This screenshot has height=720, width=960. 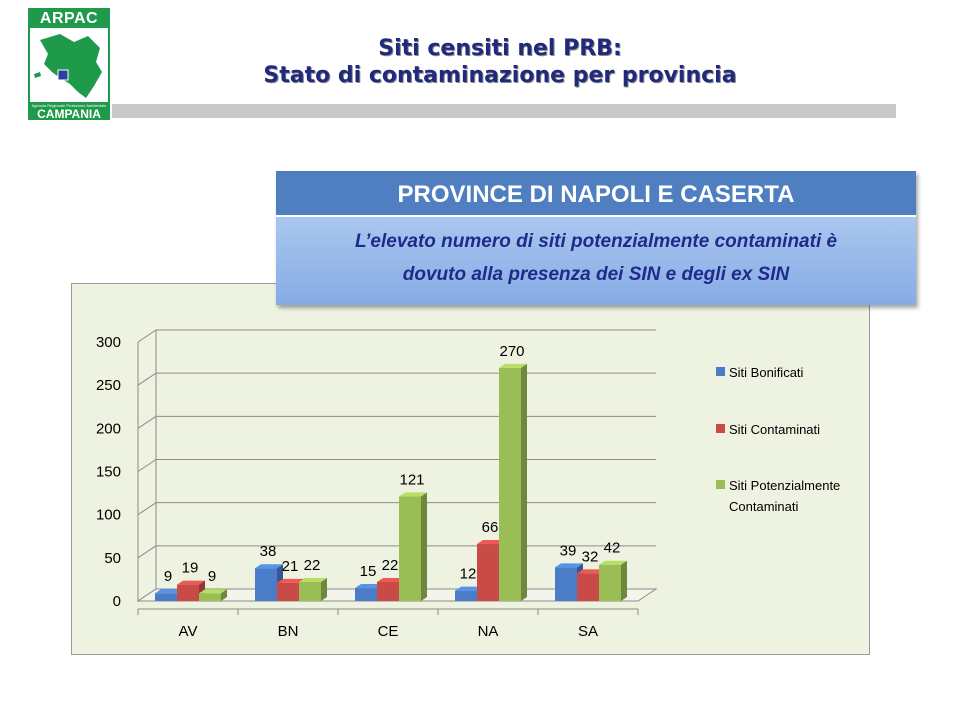 What do you see at coordinates (763, 506) in the screenshot?
I see `legend-label: Contaminati` at bounding box center [763, 506].